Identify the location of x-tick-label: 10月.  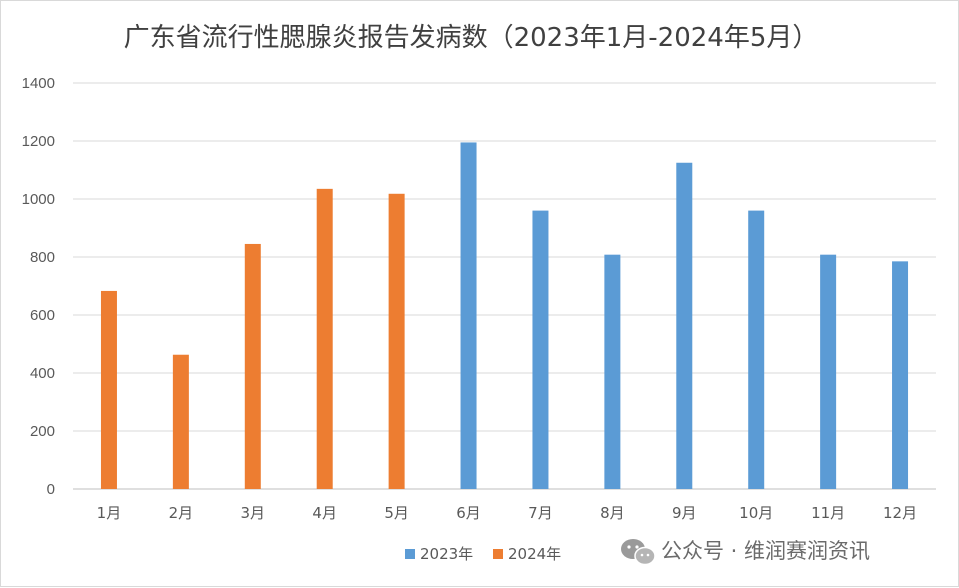
(756, 513).